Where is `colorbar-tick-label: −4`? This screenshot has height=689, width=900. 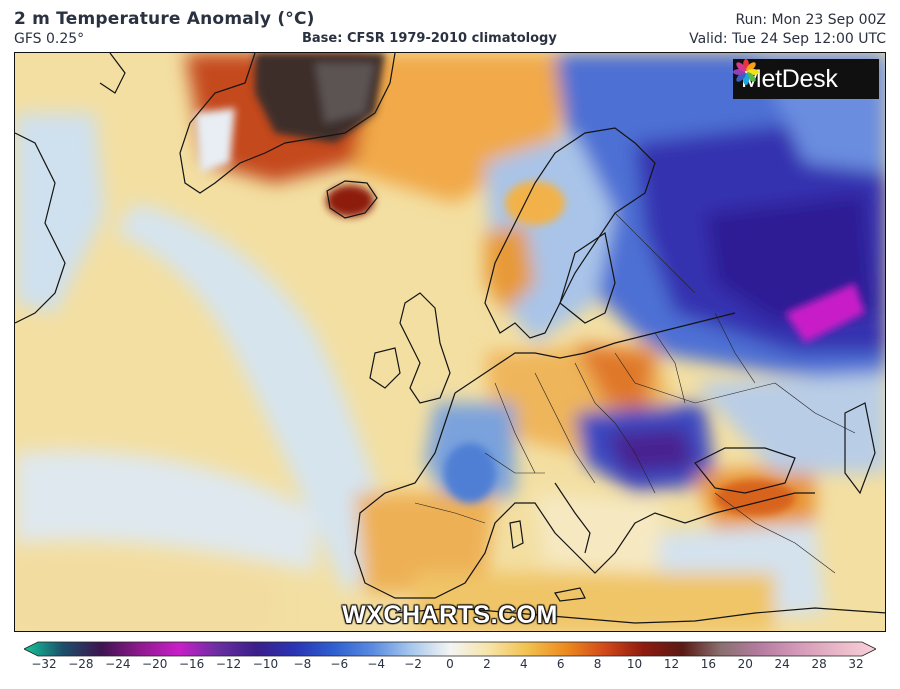 colorbar-tick-label: −4 is located at coordinates (376, 664).